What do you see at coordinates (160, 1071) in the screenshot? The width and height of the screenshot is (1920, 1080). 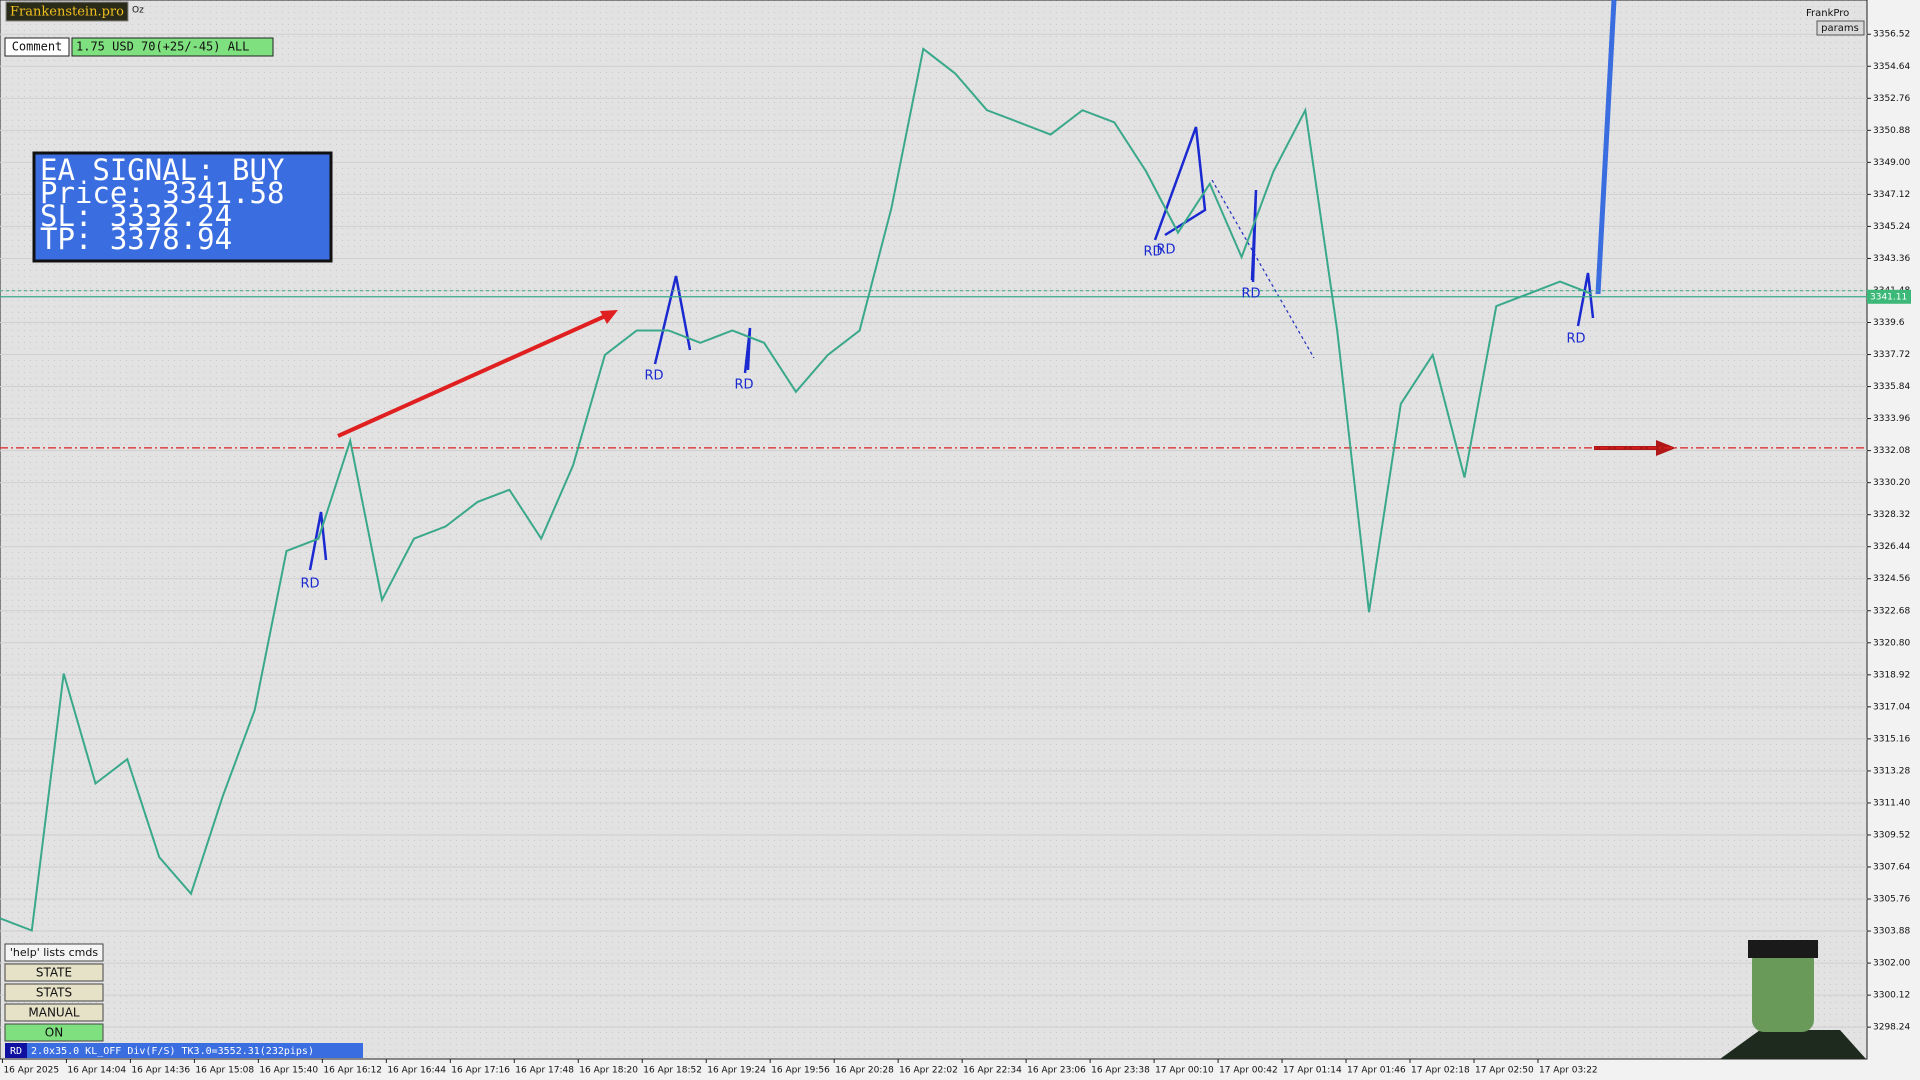 I see `x-tick-label: 16 Apr 14:36` at bounding box center [160, 1071].